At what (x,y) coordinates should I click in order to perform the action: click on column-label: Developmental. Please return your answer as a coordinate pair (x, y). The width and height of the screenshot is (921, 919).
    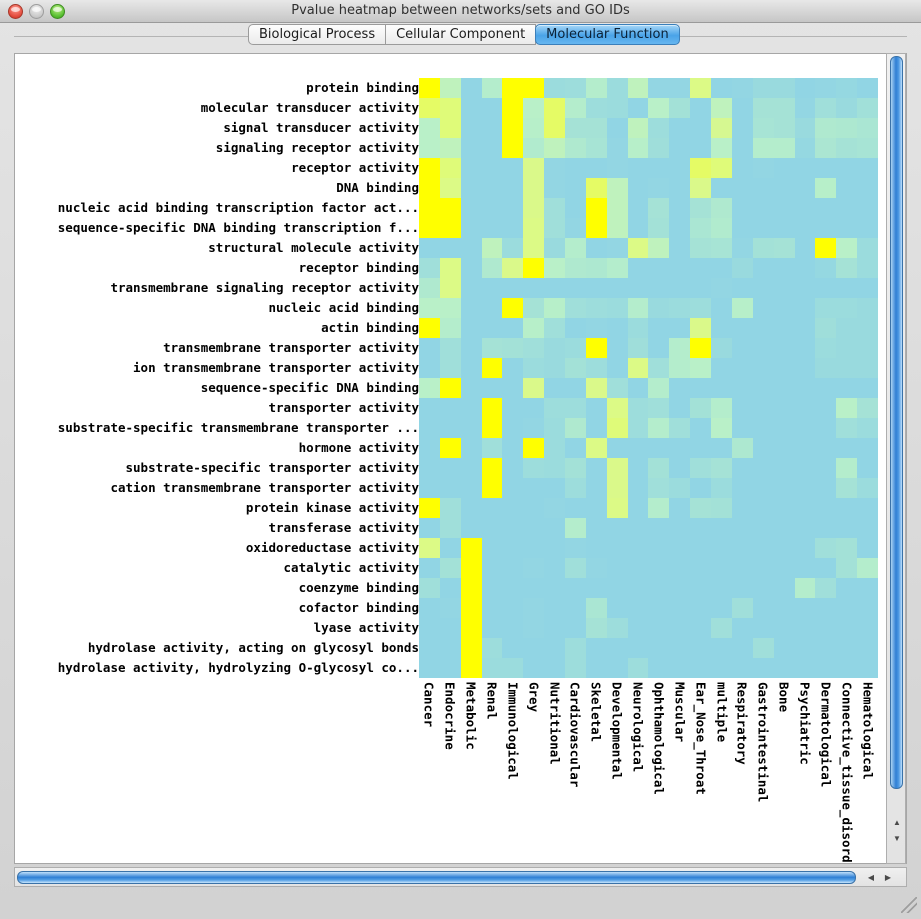
    Looking at the image, I should click on (617, 768).